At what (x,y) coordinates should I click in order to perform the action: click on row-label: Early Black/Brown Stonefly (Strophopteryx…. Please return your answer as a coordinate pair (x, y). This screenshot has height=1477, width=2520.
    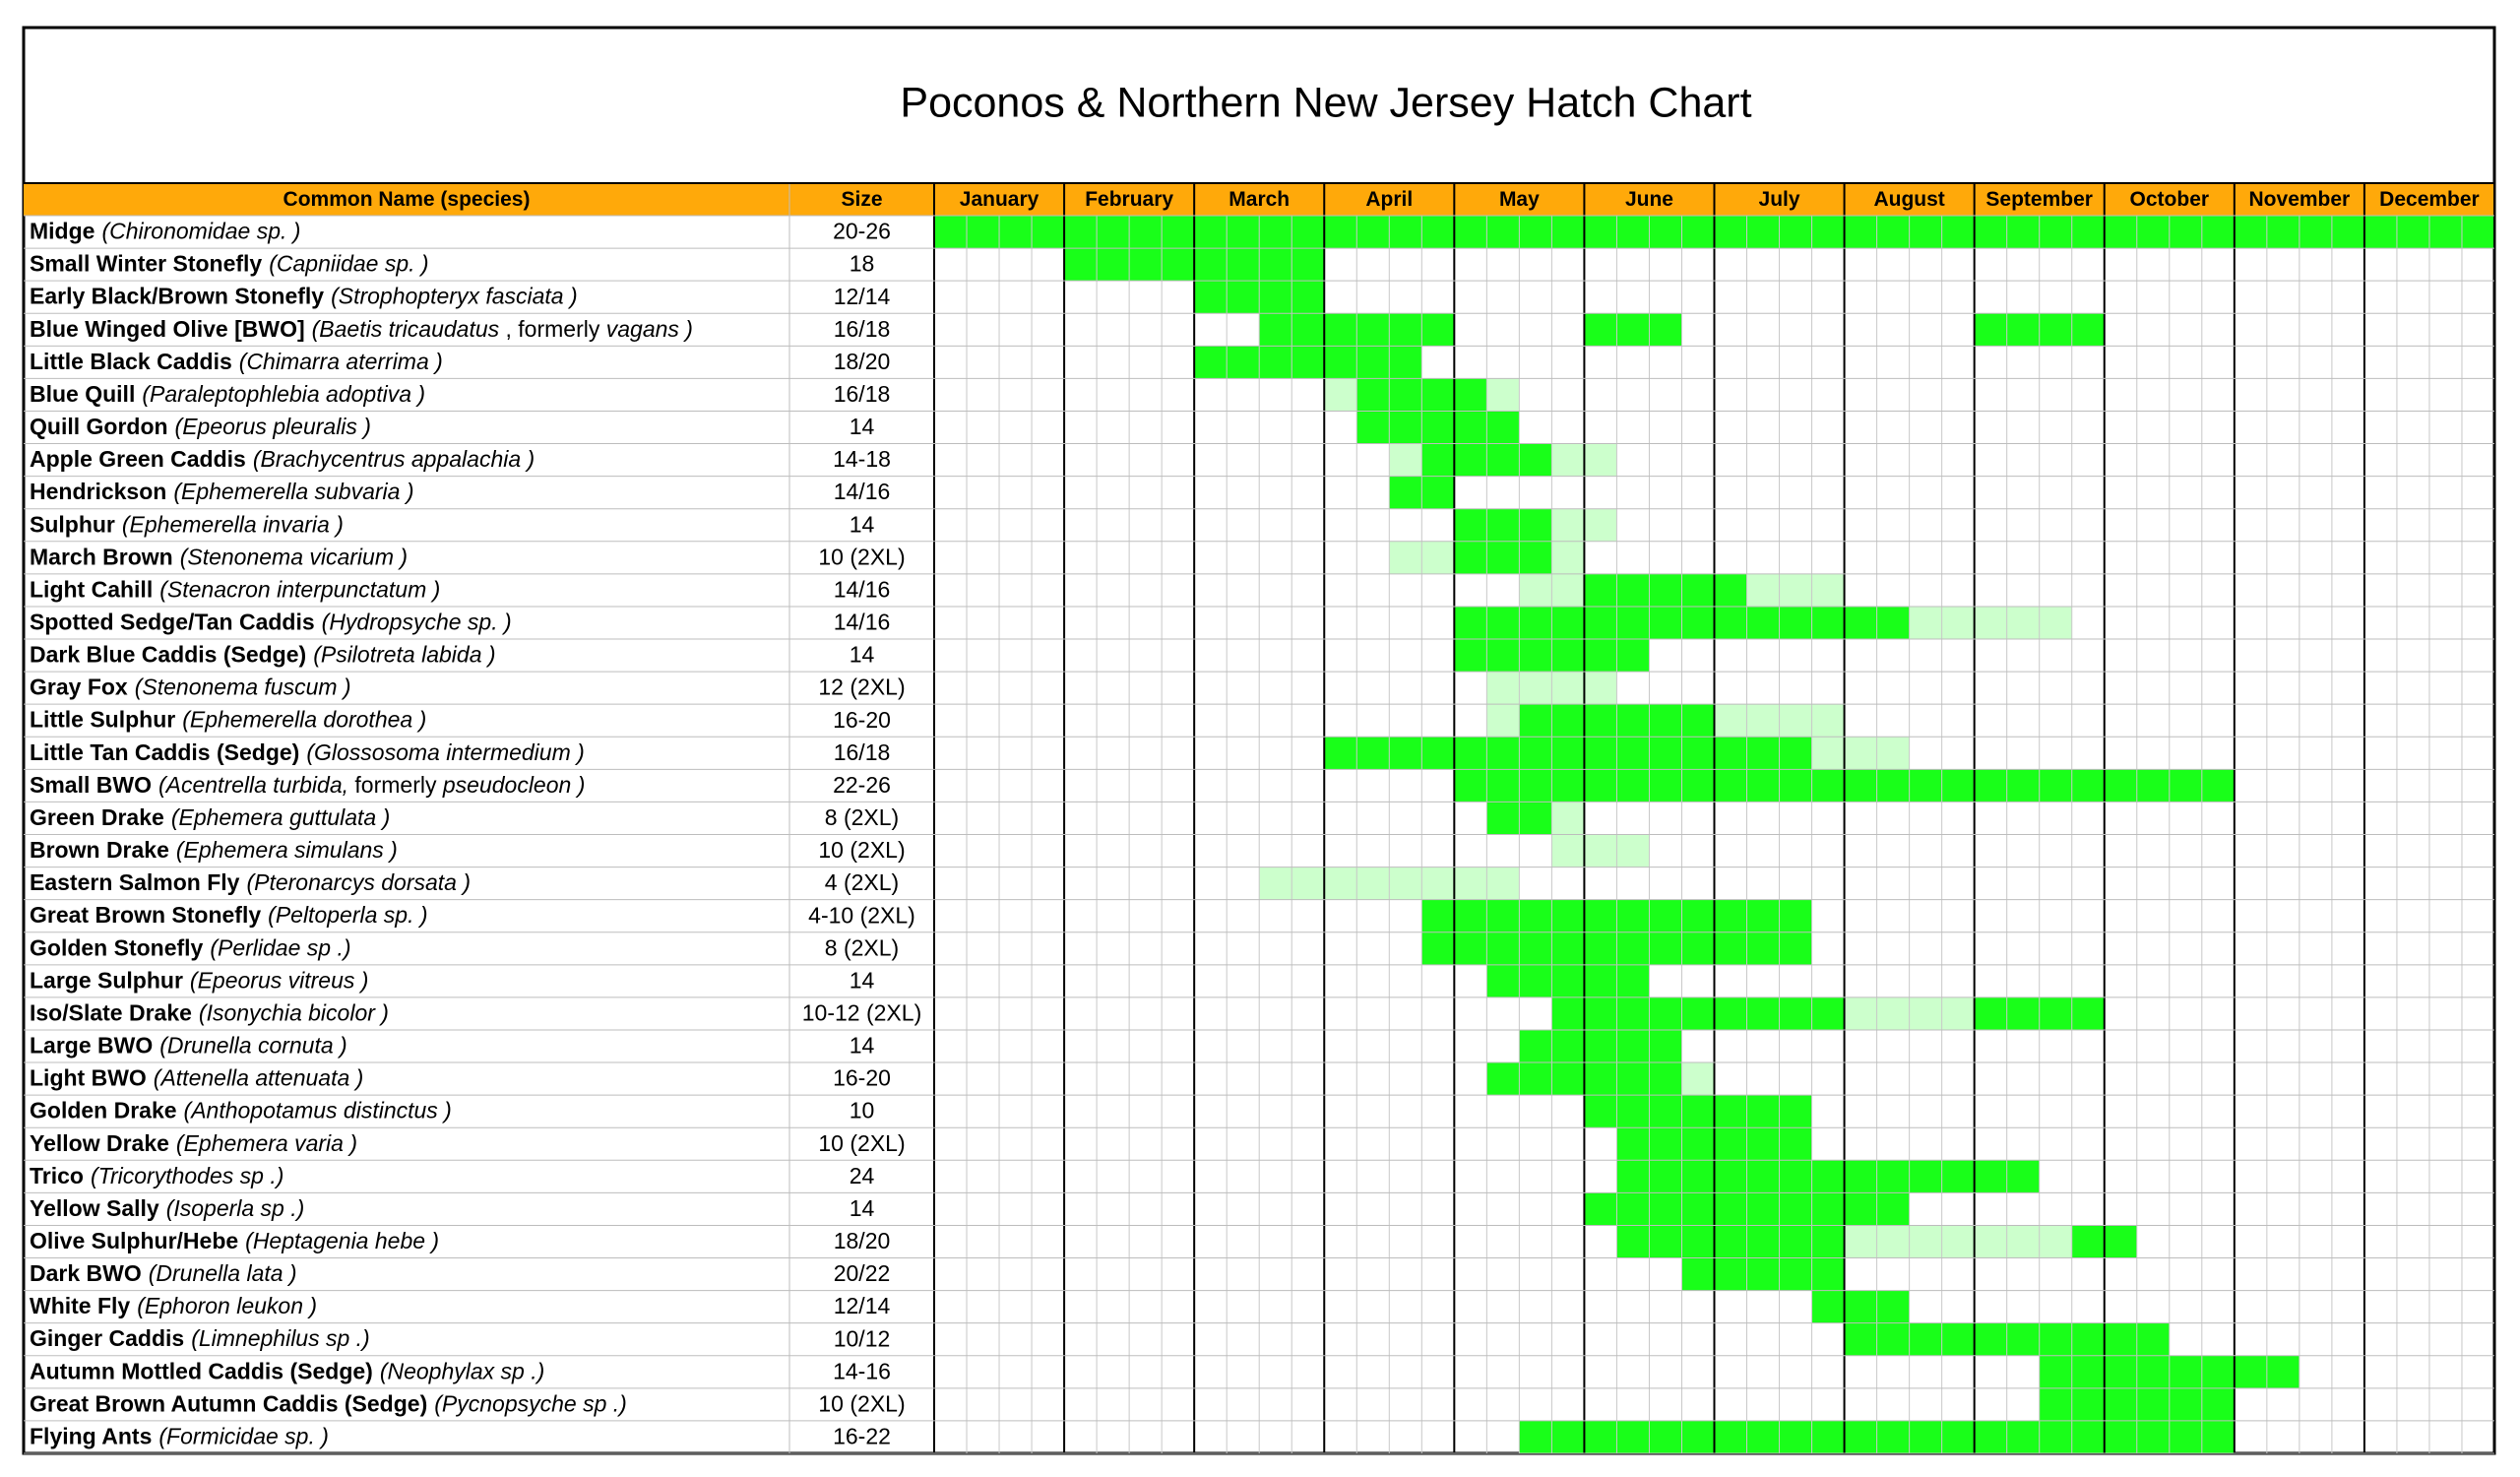
    Looking at the image, I should click on (304, 297).